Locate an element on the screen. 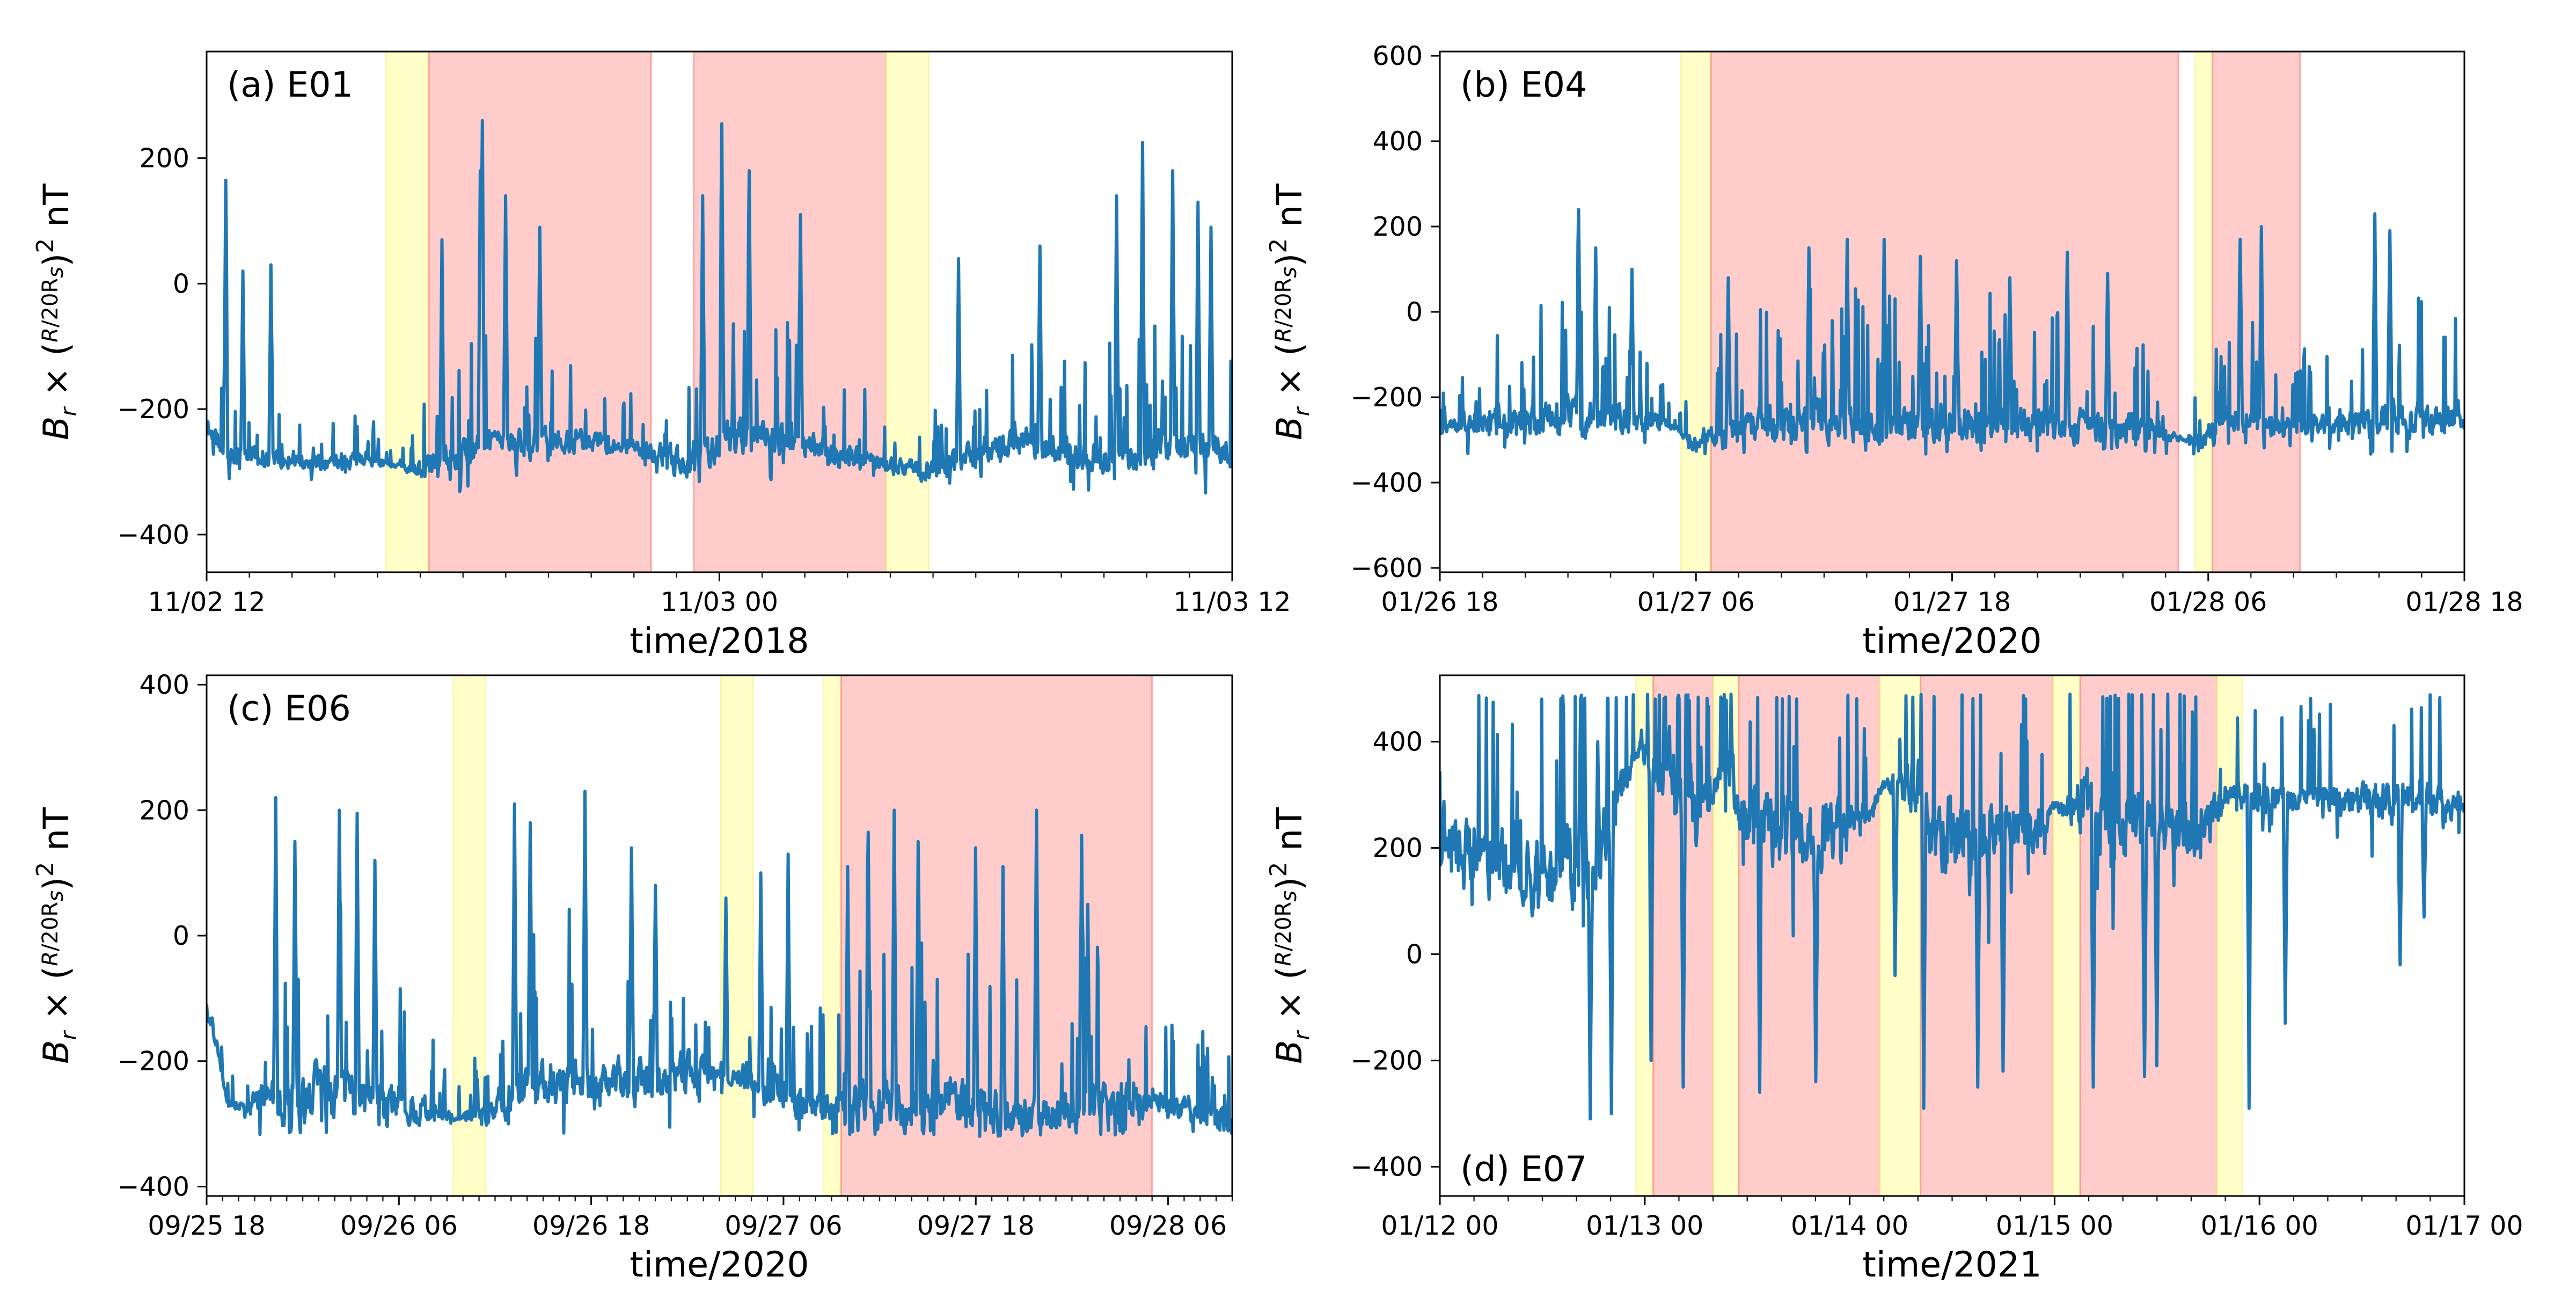  x-tick-label: 01/27 06 is located at coordinates (1696, 602).